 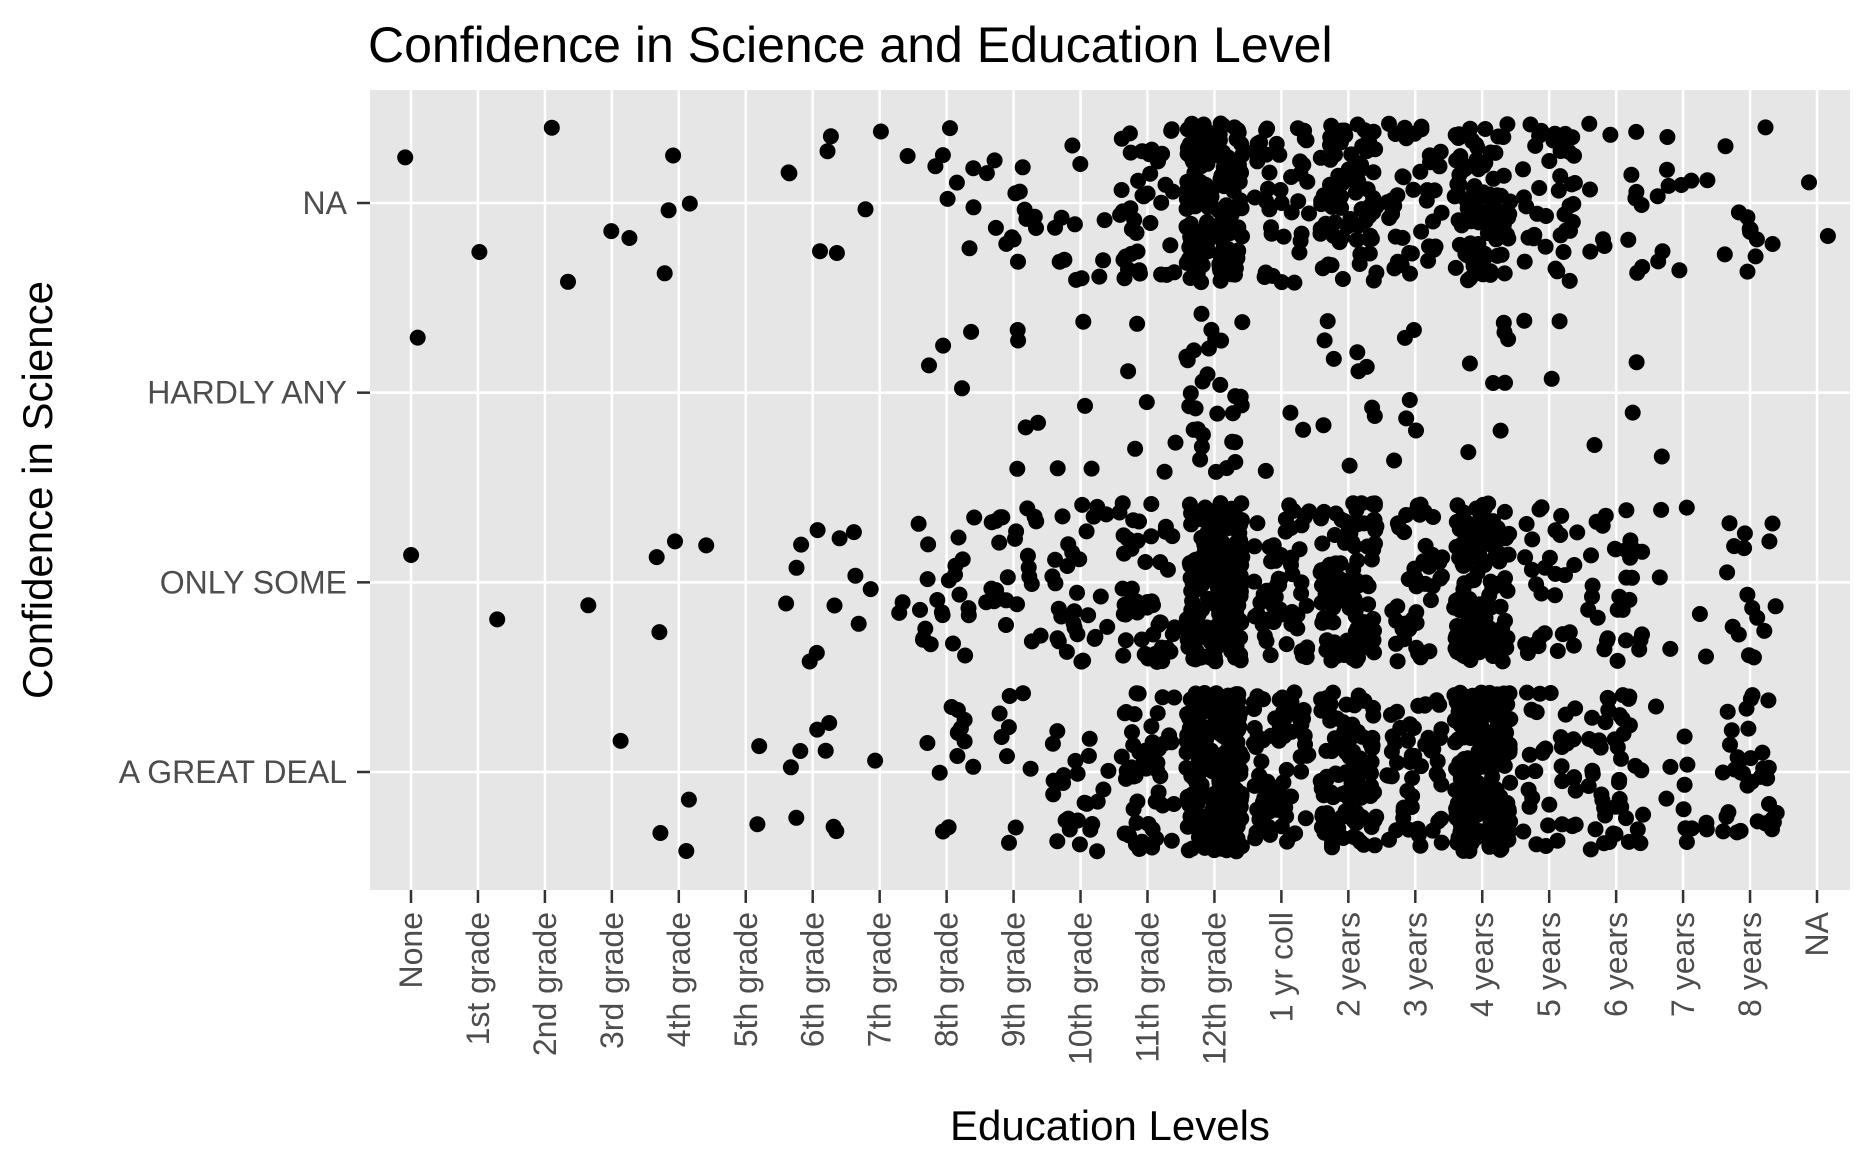 What do you see at coordinates (325, 203) in the screenshot?
I see `y-tick-label: NA` at bounding box center [325, 203].